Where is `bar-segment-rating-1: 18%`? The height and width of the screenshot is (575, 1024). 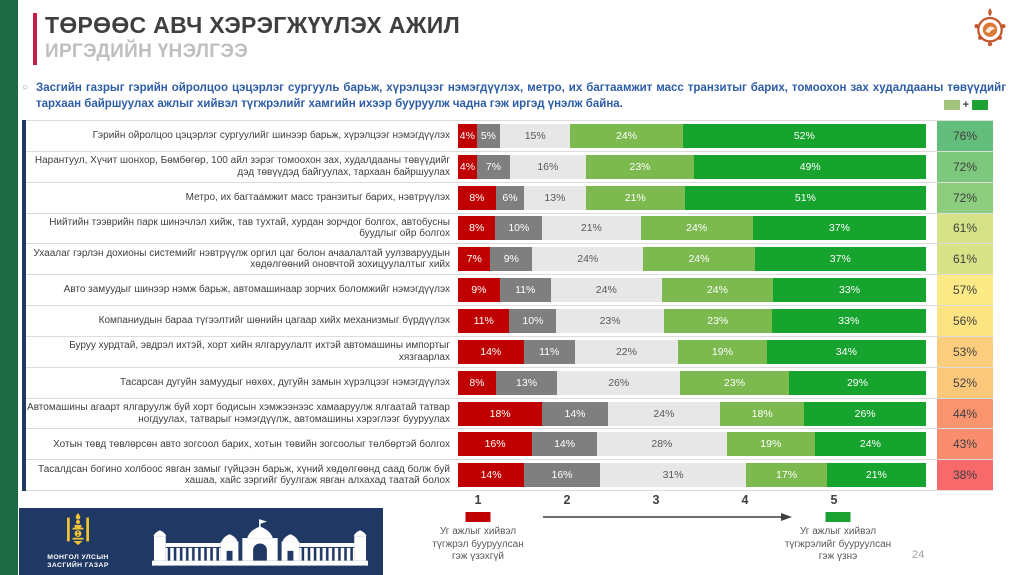
bar-segment-rating-1: 18% is located at coordinates (500, 413).